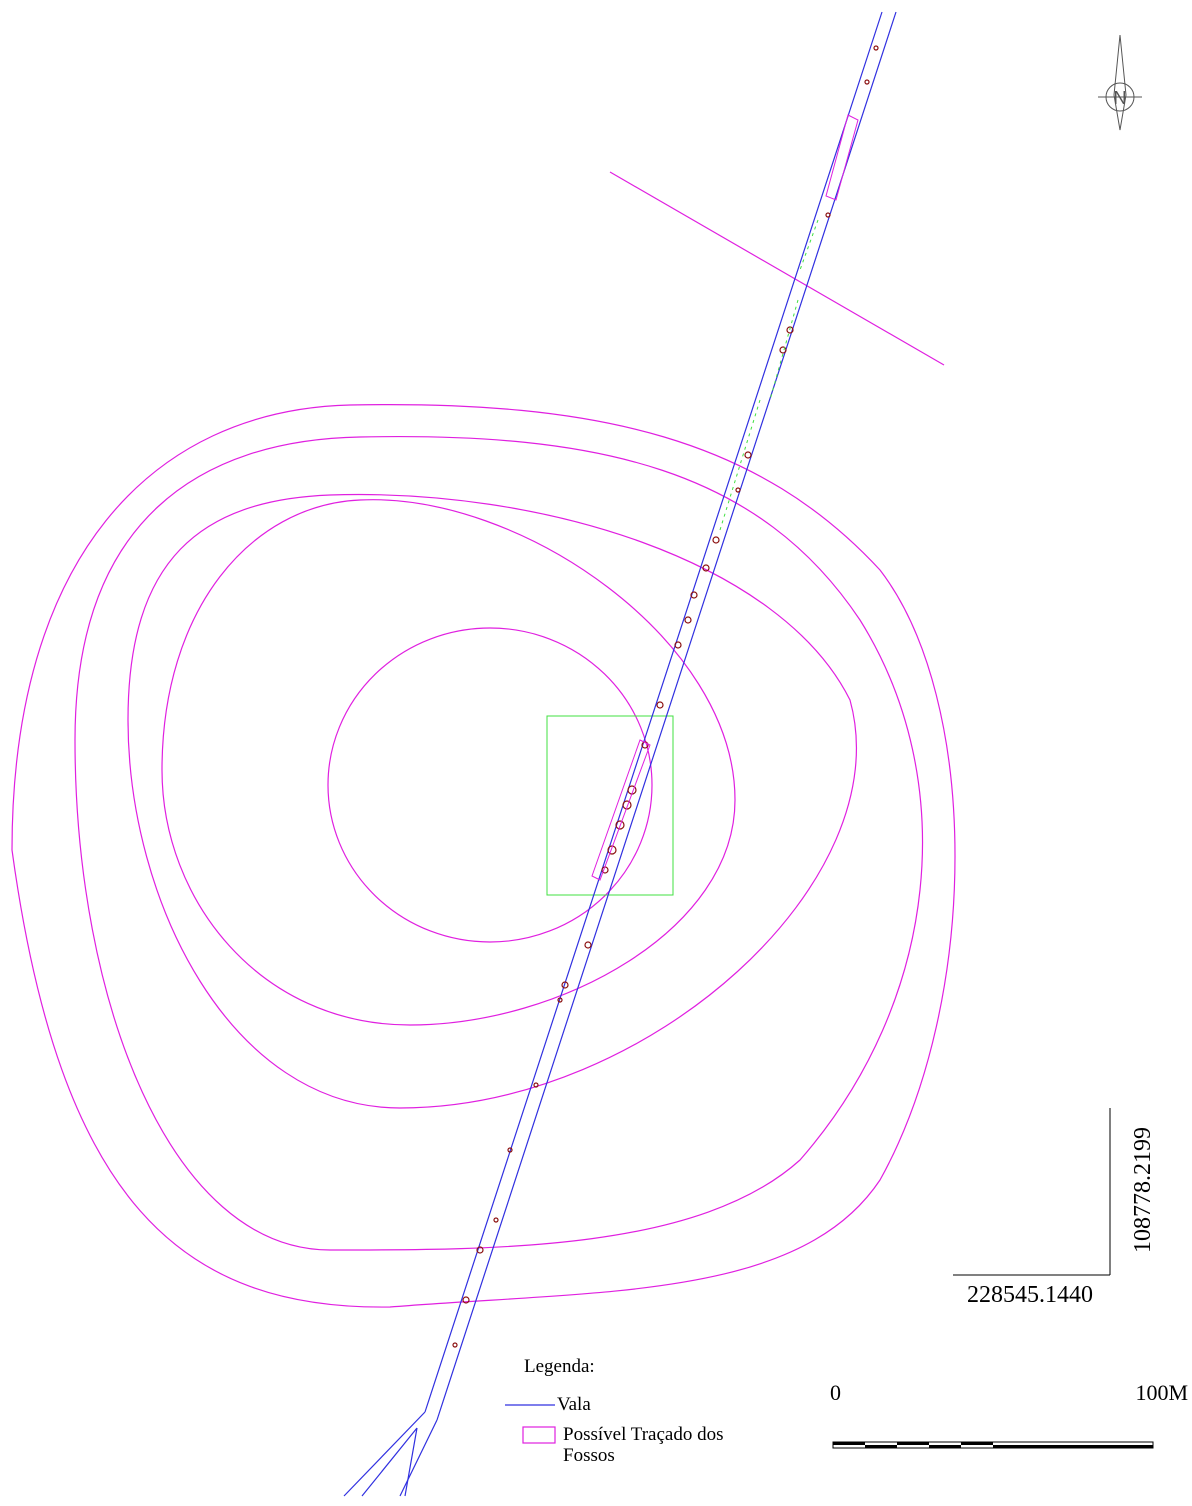 The image size is (1192, 1506). Describe the element at coordinates (1030, 1295) in the screenshot. I see `coordinate-x: 228545.1440` at that location.